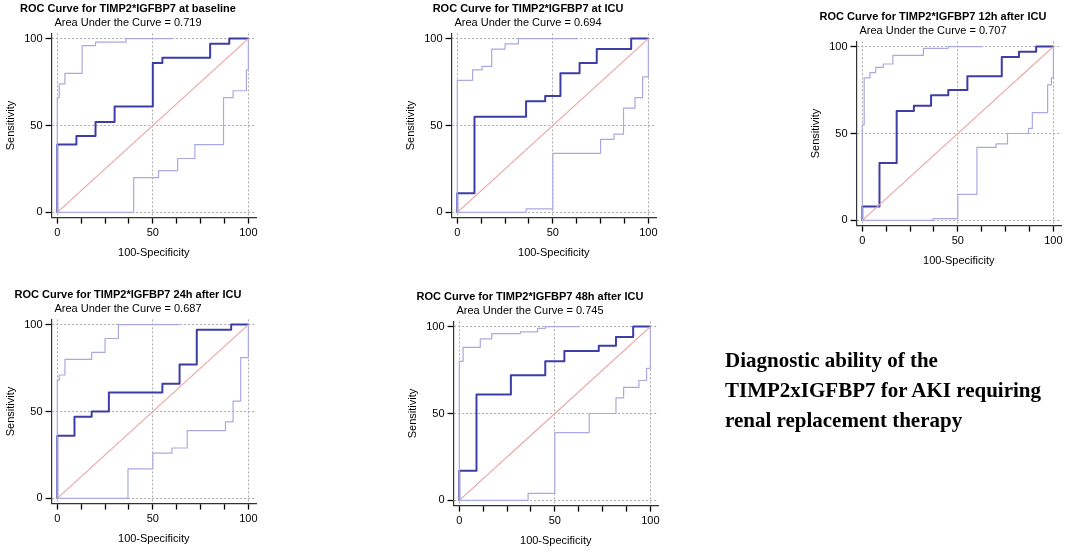  What do you see at coordinates (528, 21) in the screenshot?
I see `chart-subtitle: Area Under the Curve = 0.694` at bounding box center [528, 21].